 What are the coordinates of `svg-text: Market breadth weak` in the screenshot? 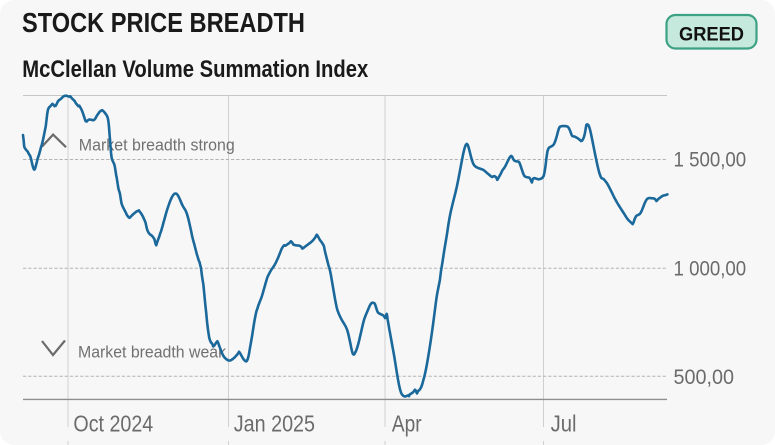 It's located at (152, 352).